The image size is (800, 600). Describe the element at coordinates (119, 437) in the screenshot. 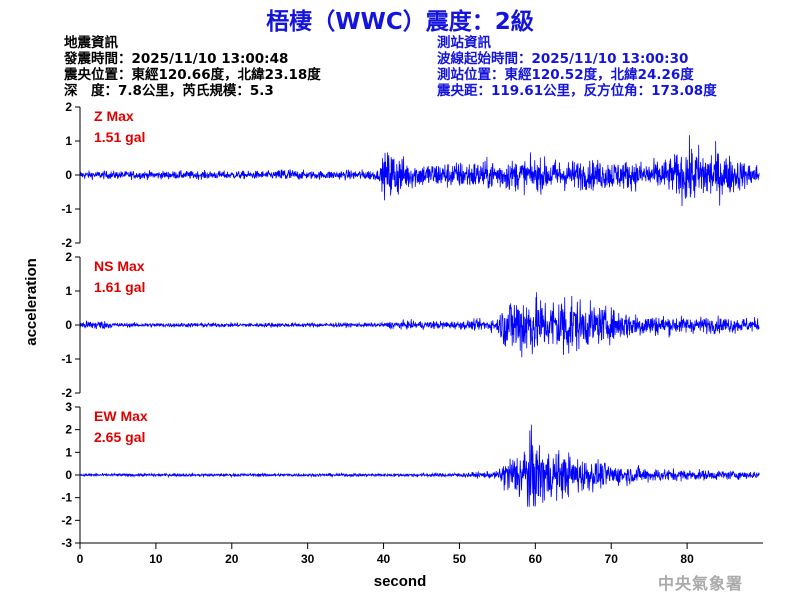

I see `channel-max-ew: 2.65 gal` at that location.